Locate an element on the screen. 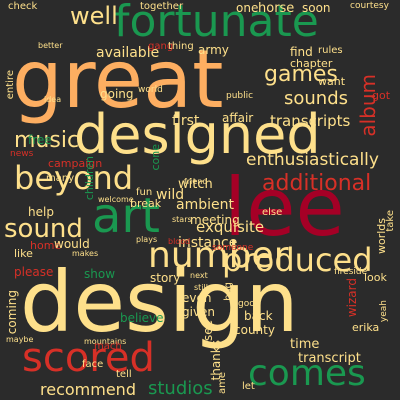  word-story: story is located at coordinates (165, 278).